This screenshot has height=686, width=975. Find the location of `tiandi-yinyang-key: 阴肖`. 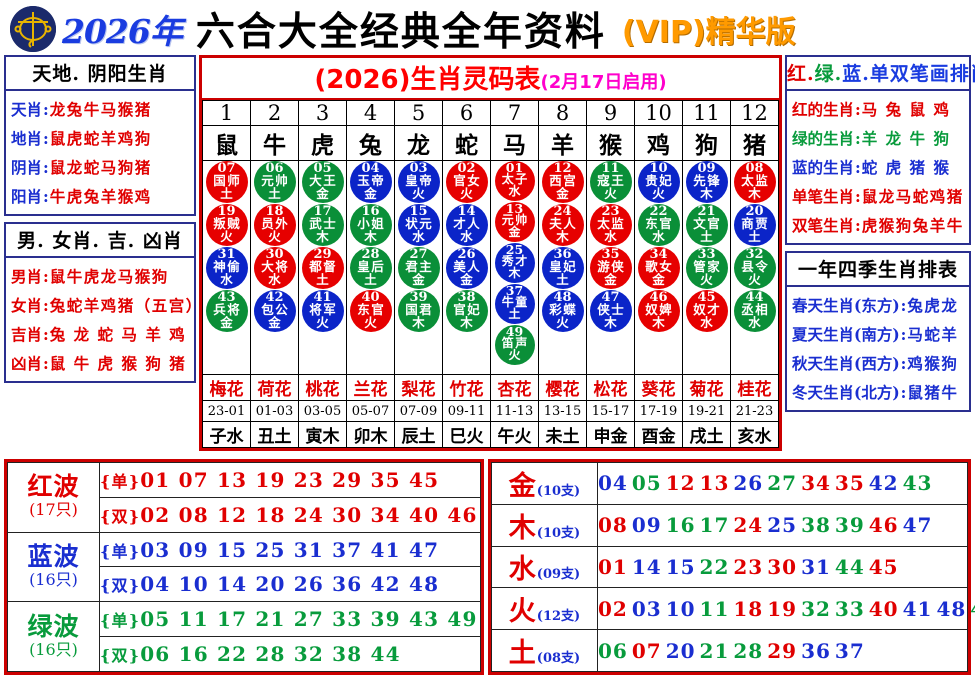

tiandi-yinyang-key: 阴肖 is located at coordinates (27, 167).